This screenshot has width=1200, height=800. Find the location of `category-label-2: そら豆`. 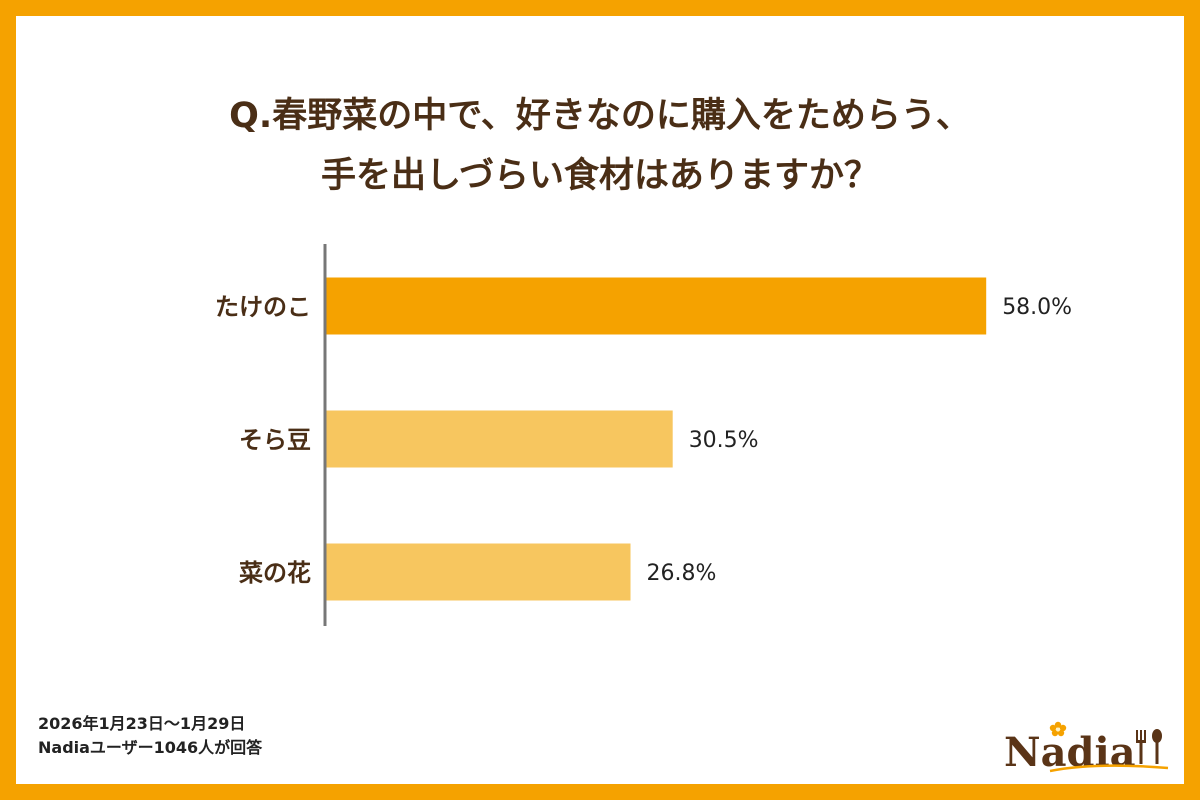

category-label-2: そら豆 is located at coordinates (275, 440).